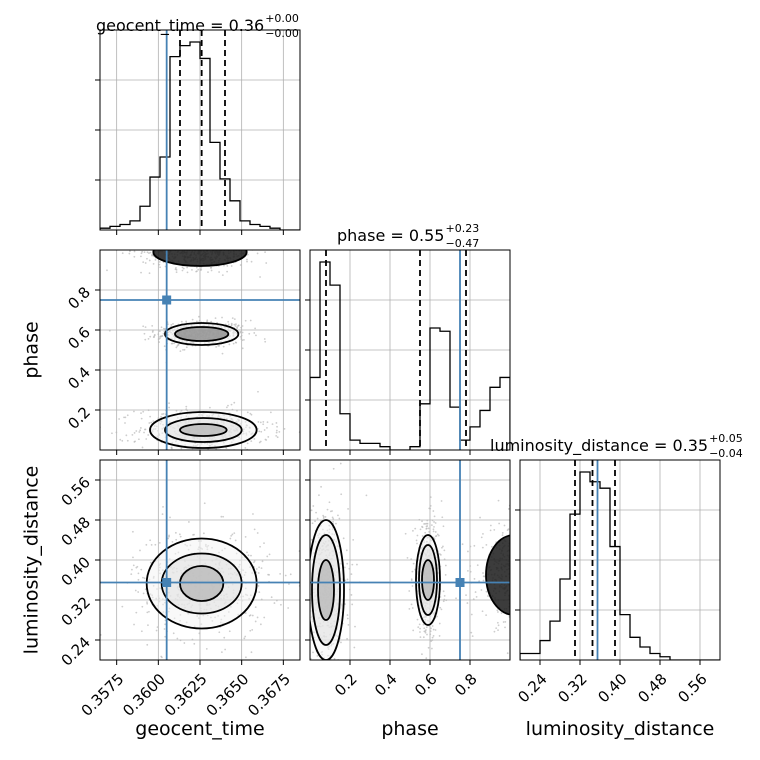 Image resolution: width=760 pixels, height=760 pixels. What do you see at coordinates (180, 26) in the screenshot?
I see `title-text: geocent_time = 0.36` at bounding box center [180, 26].